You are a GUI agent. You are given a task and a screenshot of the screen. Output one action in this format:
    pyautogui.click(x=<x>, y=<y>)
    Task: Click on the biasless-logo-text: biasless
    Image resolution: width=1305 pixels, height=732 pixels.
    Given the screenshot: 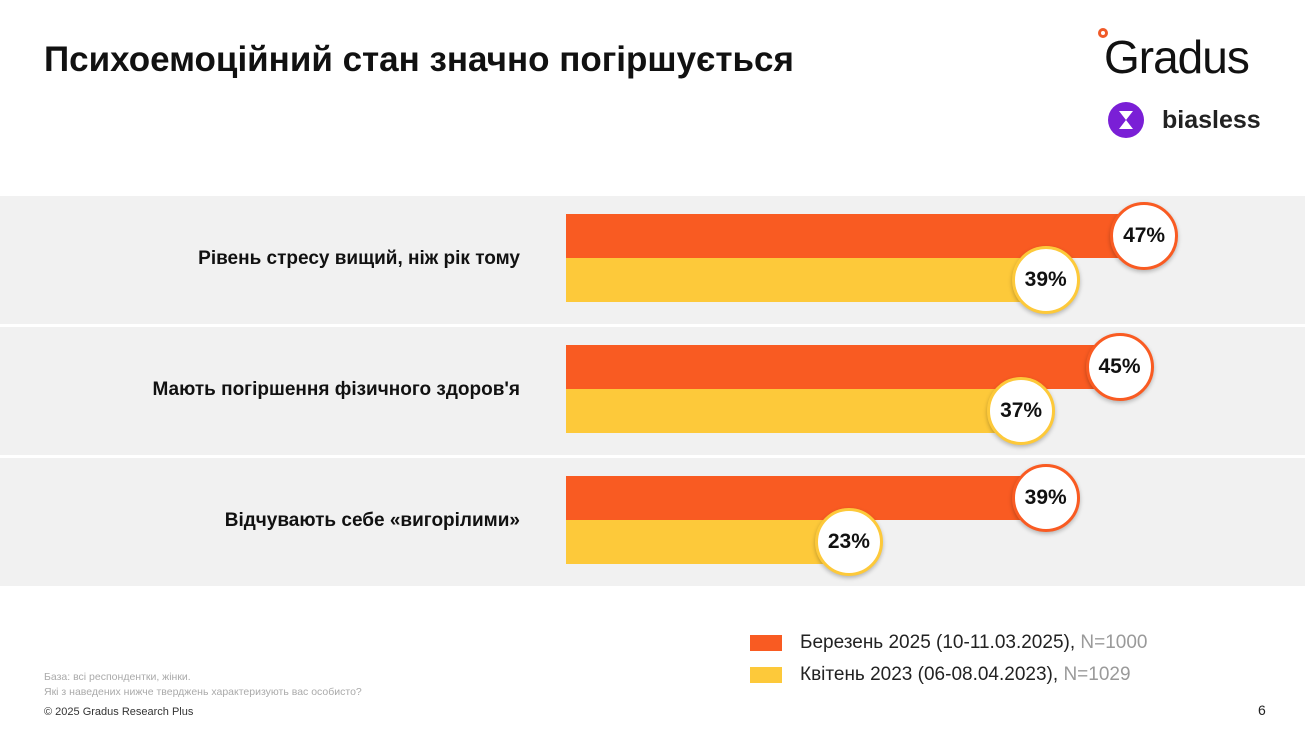 What is the action you would take?
    pyautogui.click(x=1211, y=119)
    